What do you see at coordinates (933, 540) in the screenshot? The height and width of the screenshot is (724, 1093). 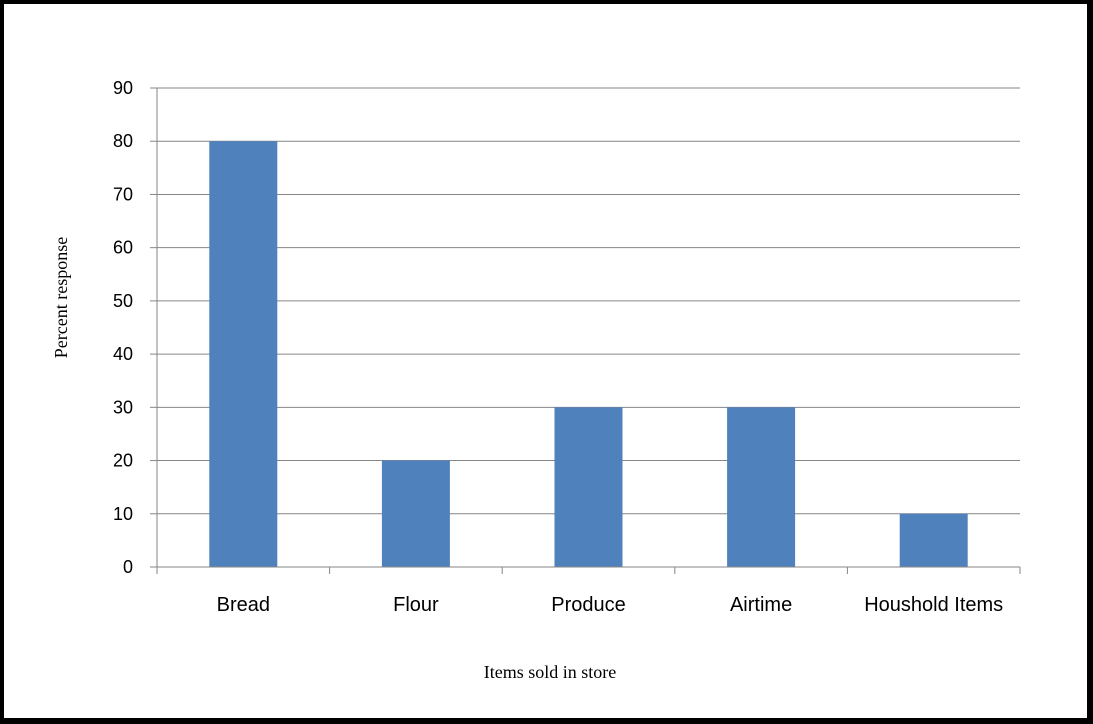 I see `bar-houshold-items` at bounding box center [933, 540].